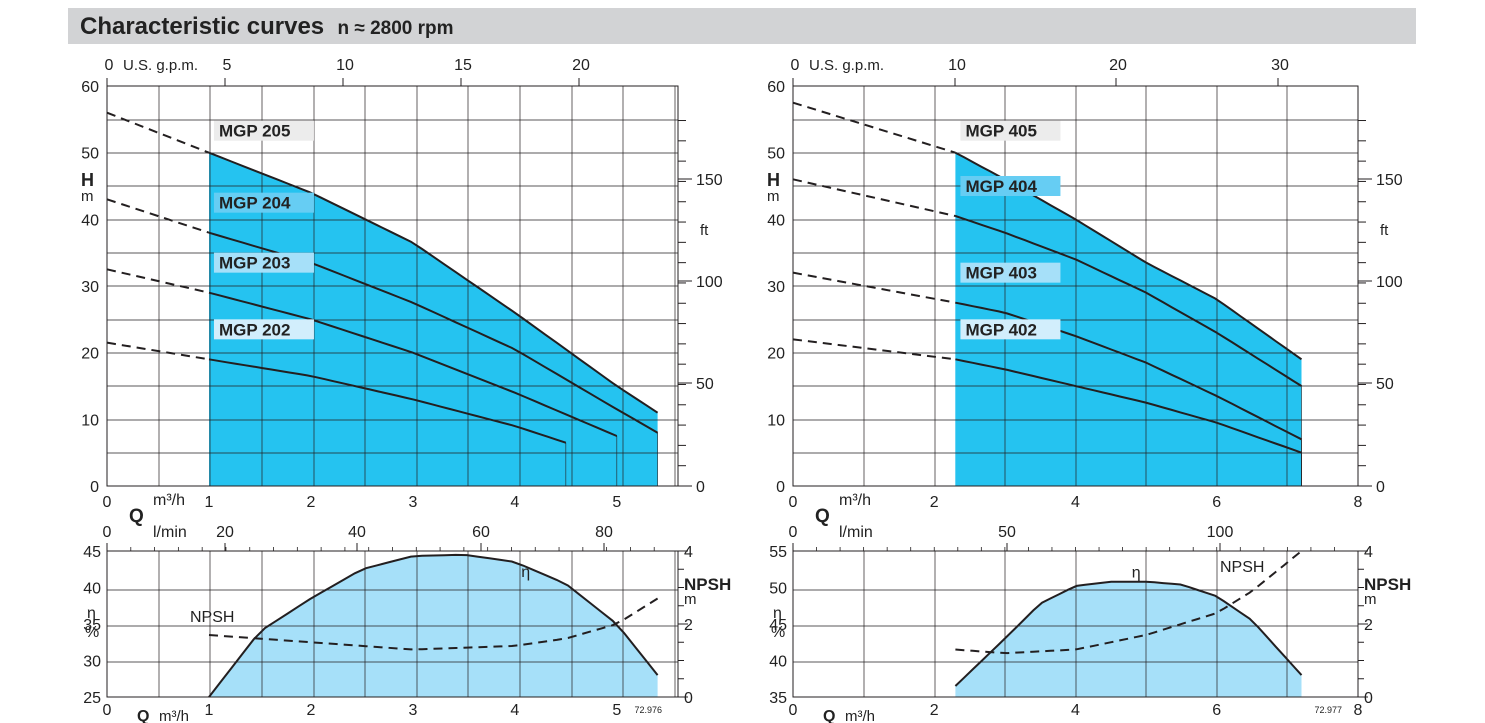  I want to click on series-label-text: MGP 405, so click(1001, 131).